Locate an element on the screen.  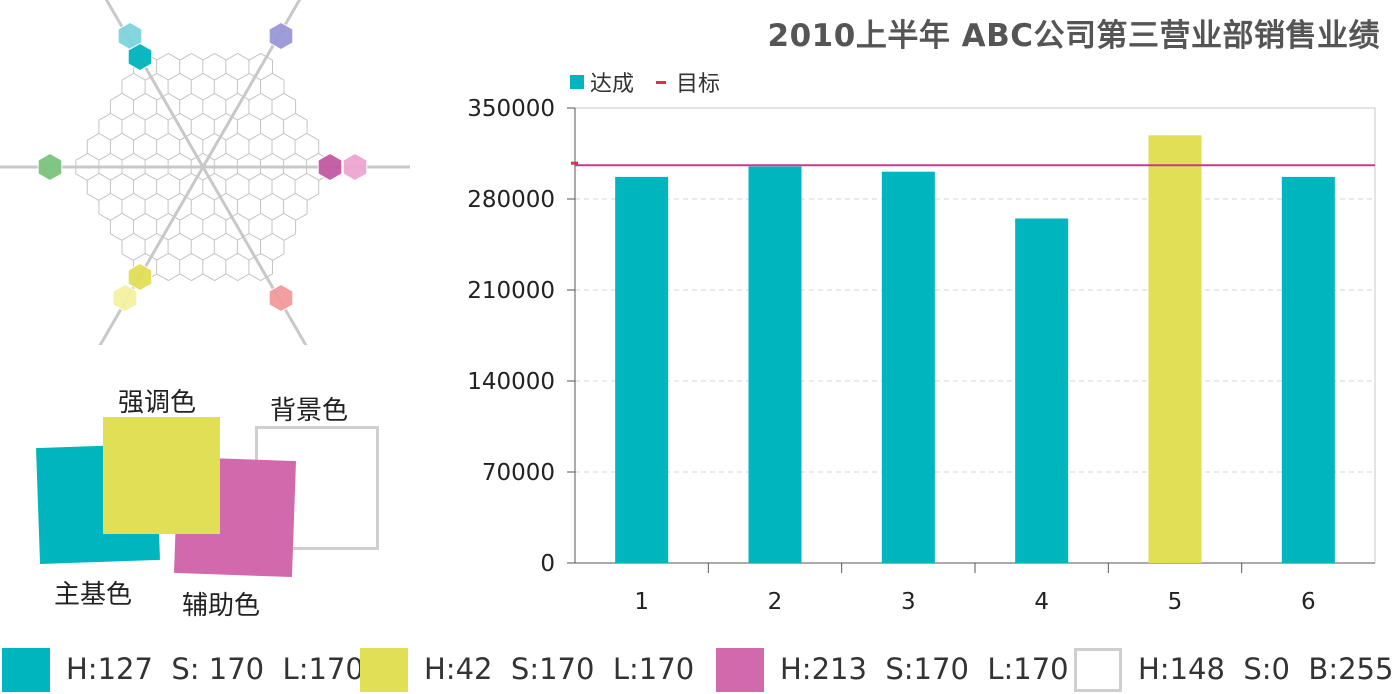
legend-swatch-target is located at coordinates (661, 82).